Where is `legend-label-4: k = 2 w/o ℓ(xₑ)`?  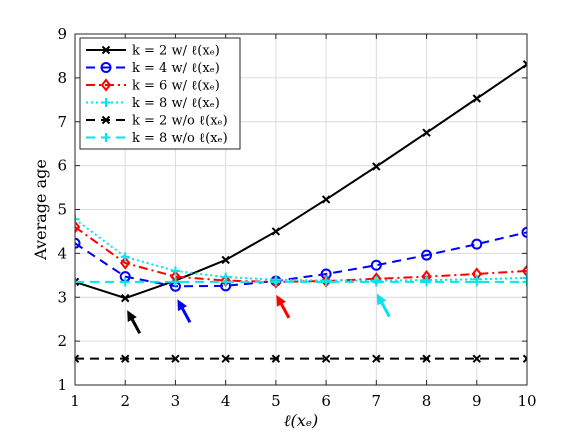
legend-label-4: k = 2 w/o ℓ(xₑ) is located at coordinates (180, 121).